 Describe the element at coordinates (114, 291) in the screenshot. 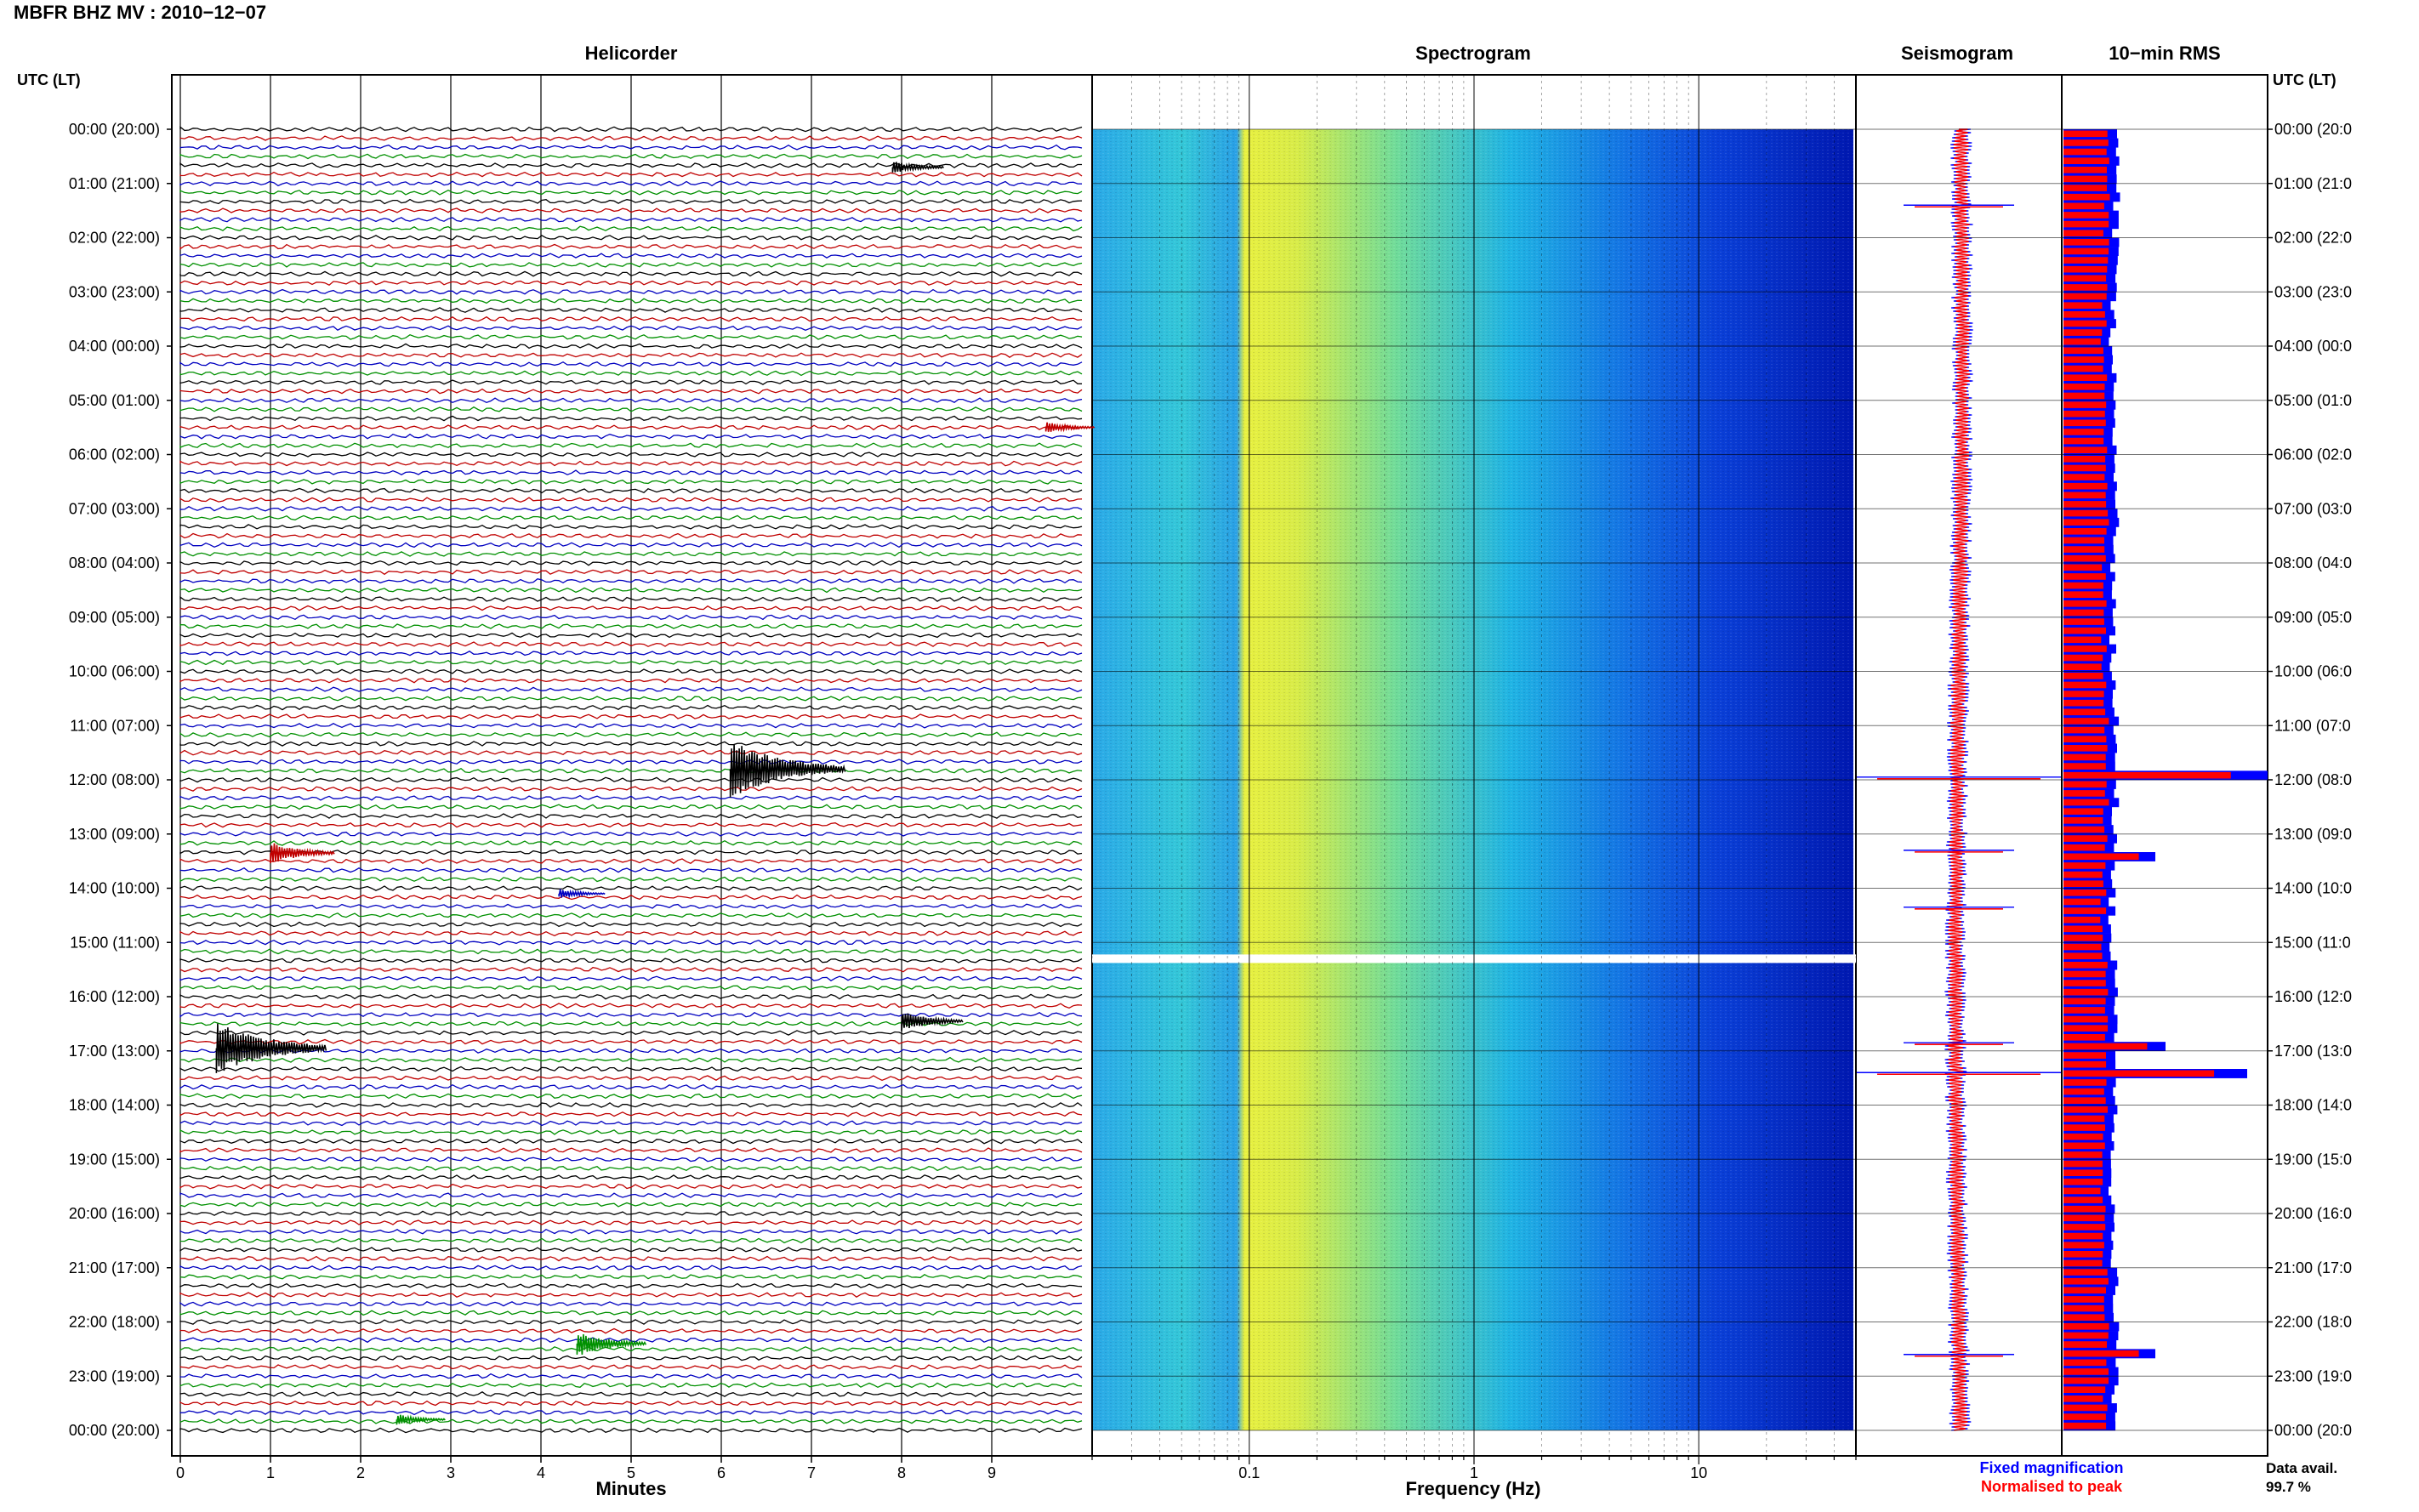

I see `y-tick-label-left: 03:00 (23:00)` at that location.